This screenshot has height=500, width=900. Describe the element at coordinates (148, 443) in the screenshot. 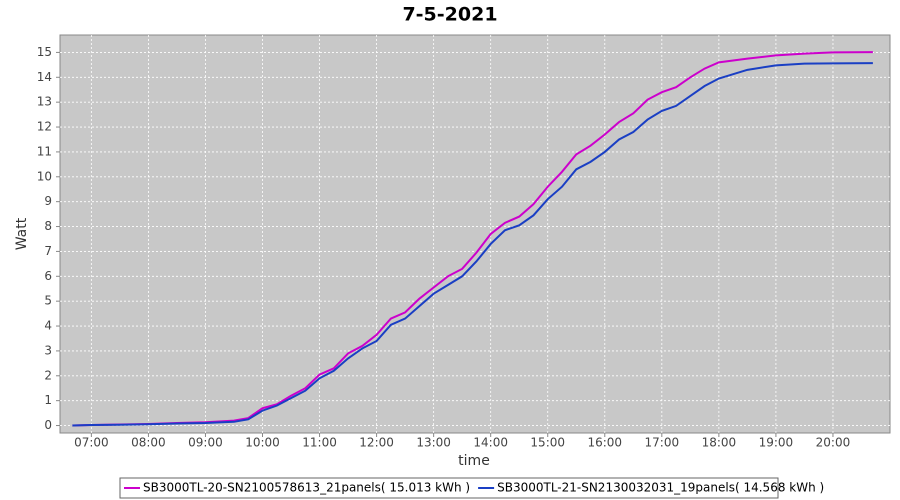

I see `x-tick-label: 08:00` at that location.